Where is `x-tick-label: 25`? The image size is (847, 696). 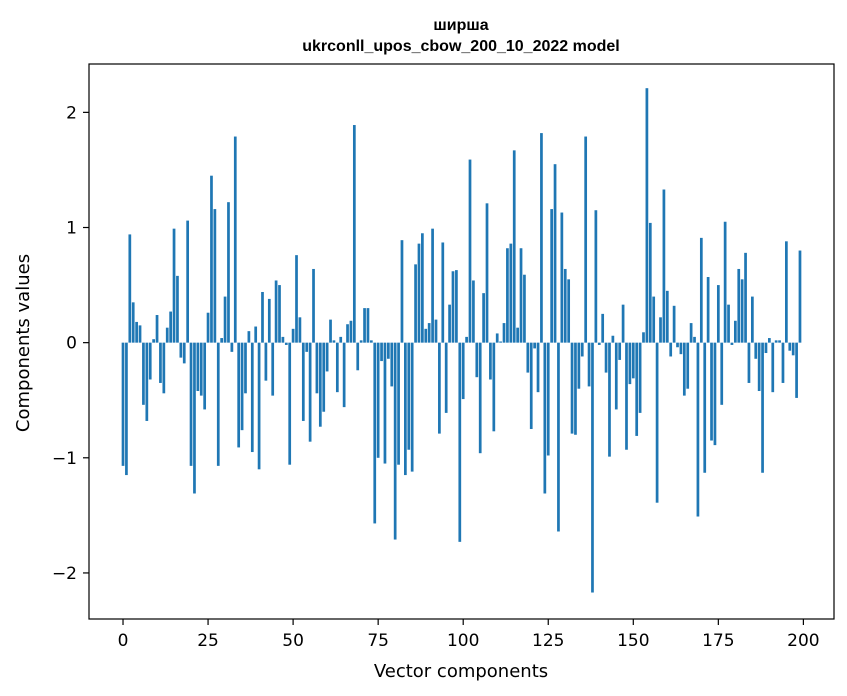 x-tick-label: 25 is located at coordinates (208, 641).